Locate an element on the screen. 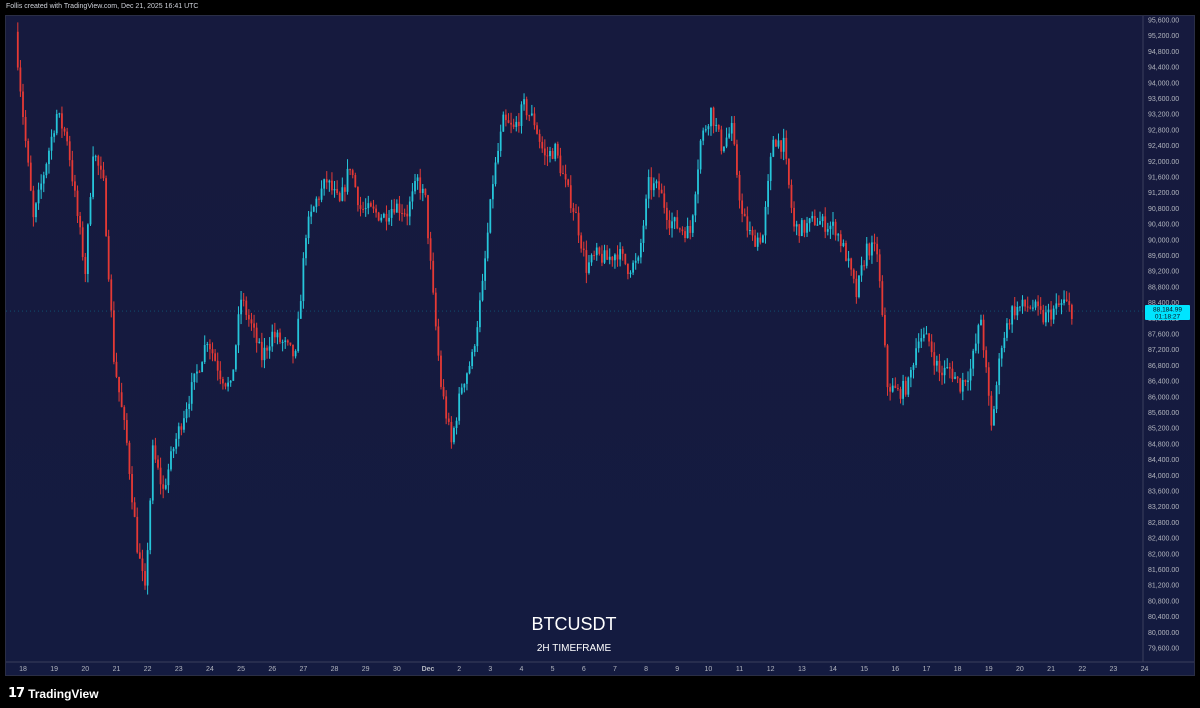  price-tick-label: 81,600.00 is located at coordinates (1163, 570).